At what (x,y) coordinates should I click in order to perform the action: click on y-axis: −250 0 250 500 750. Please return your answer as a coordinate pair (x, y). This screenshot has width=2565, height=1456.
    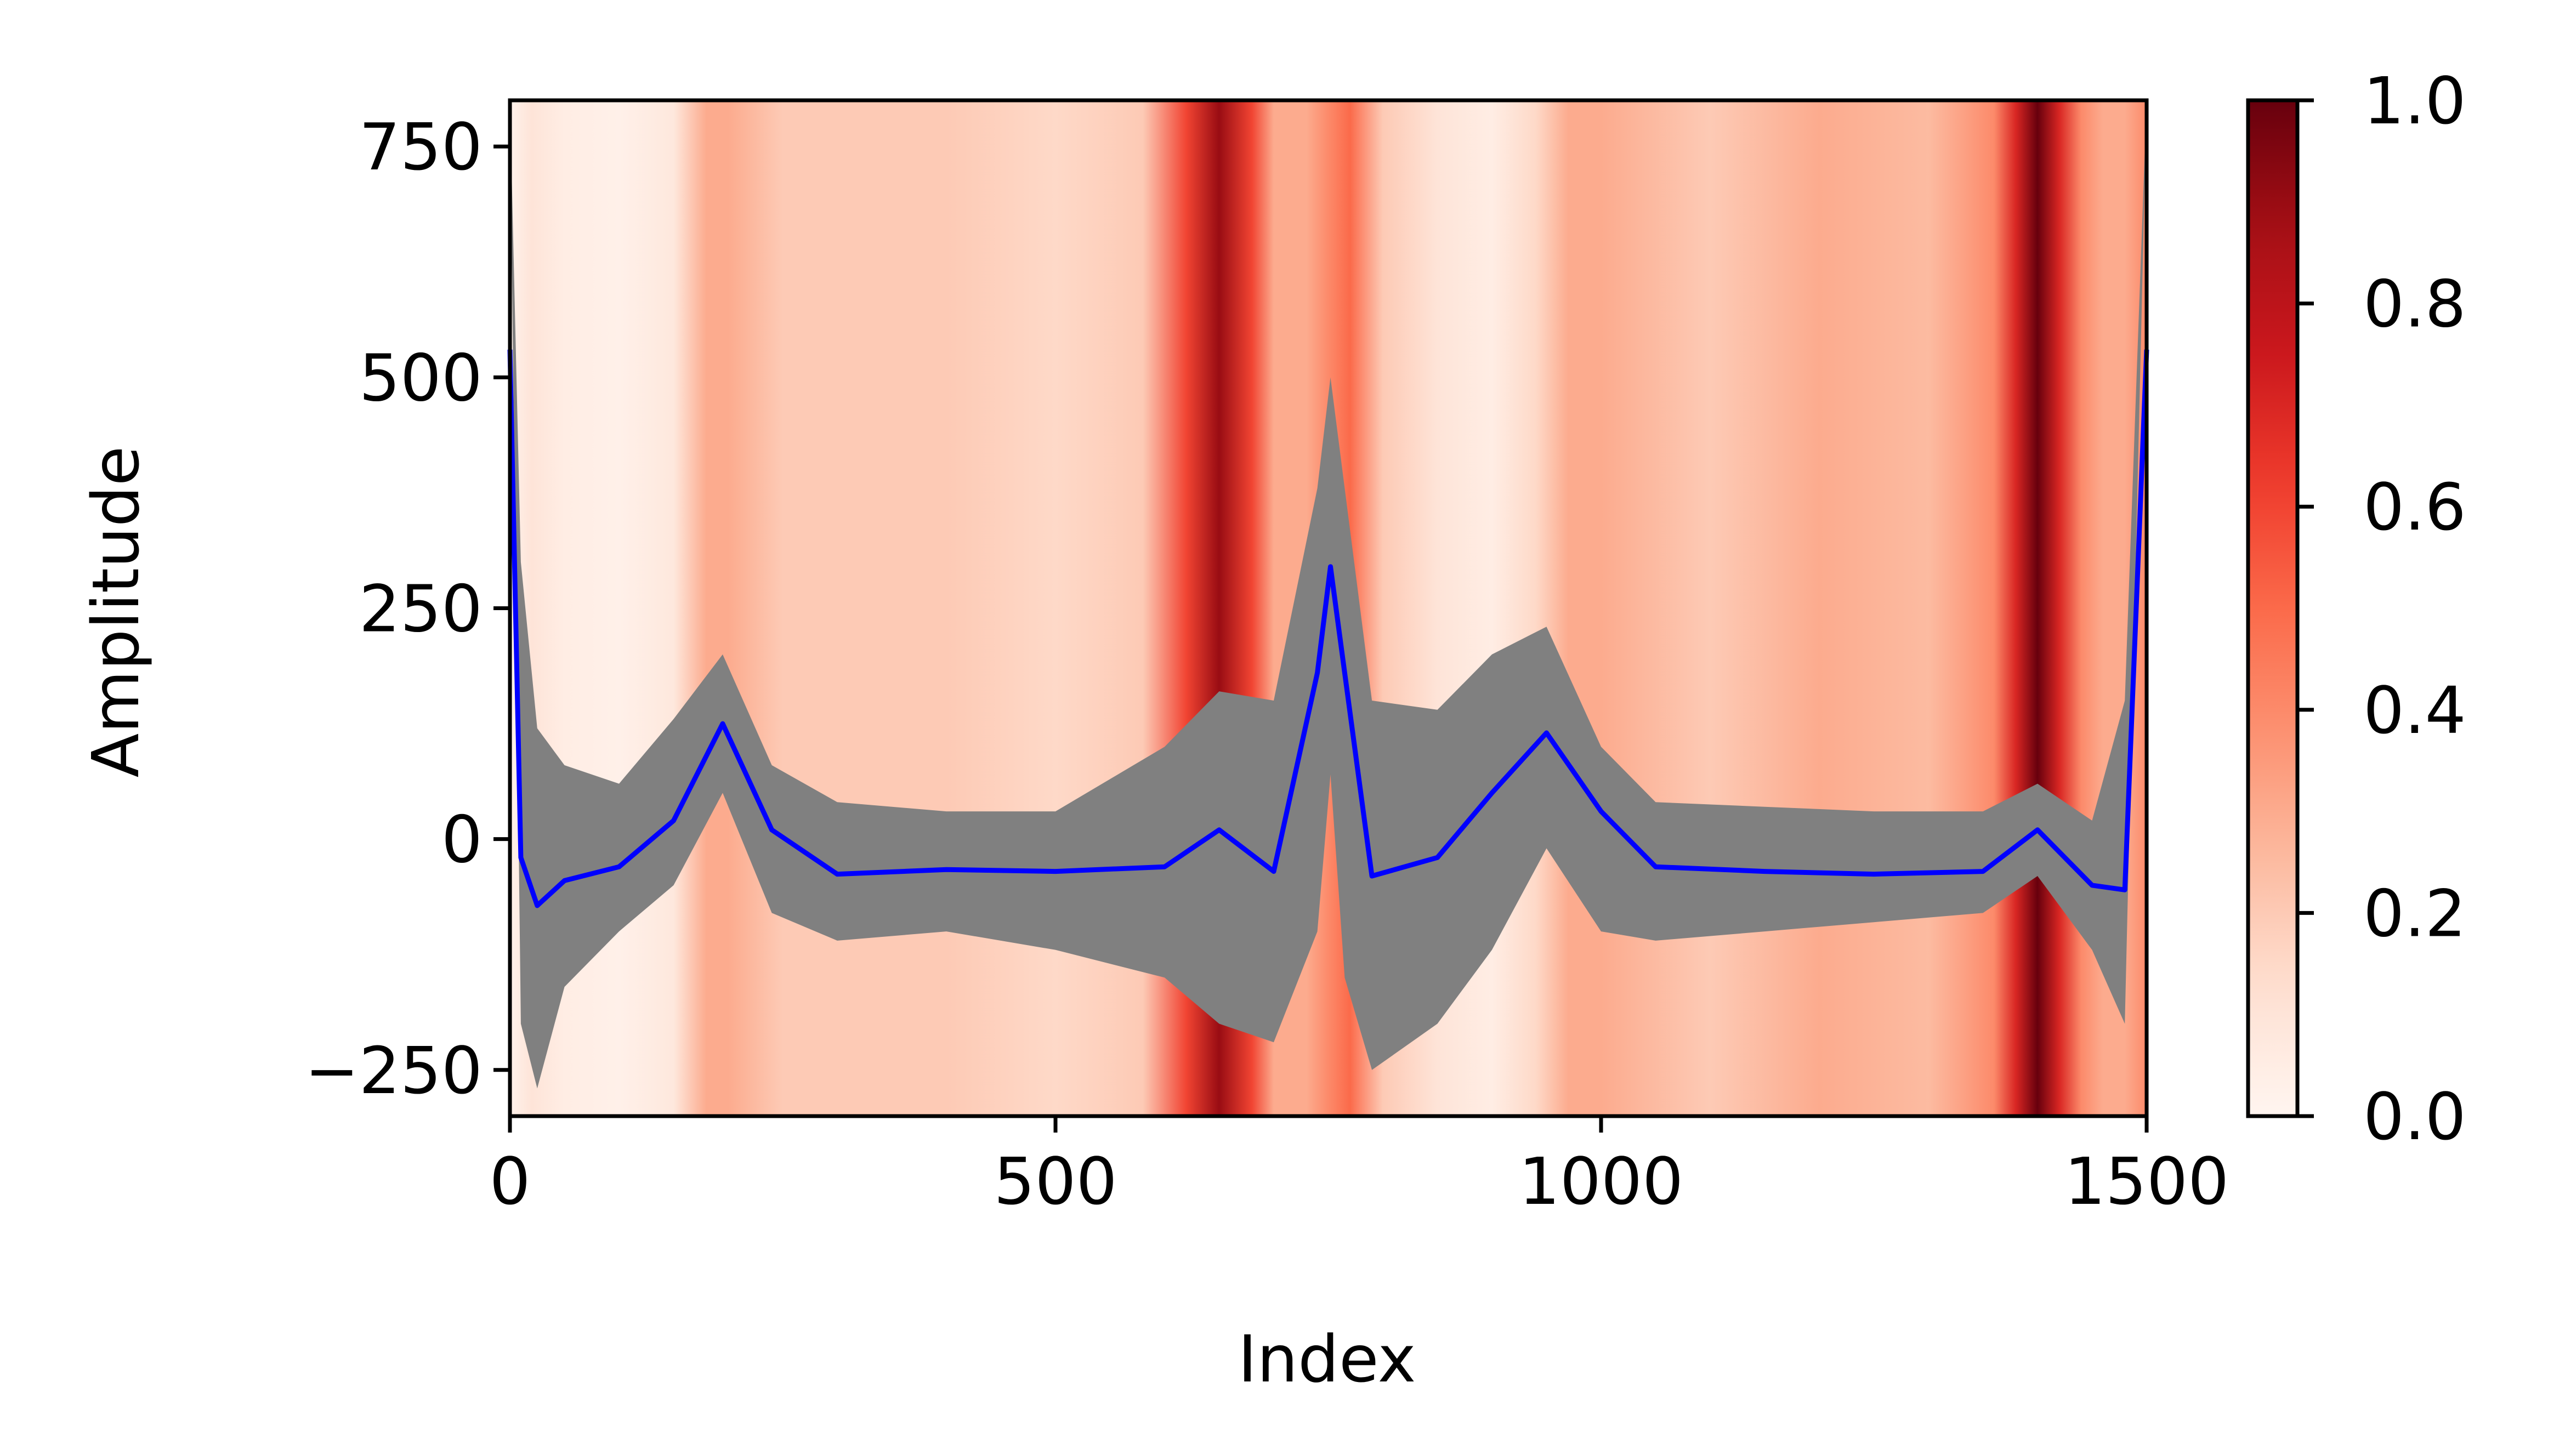
    Looking at the image, I should click on (407, 609).